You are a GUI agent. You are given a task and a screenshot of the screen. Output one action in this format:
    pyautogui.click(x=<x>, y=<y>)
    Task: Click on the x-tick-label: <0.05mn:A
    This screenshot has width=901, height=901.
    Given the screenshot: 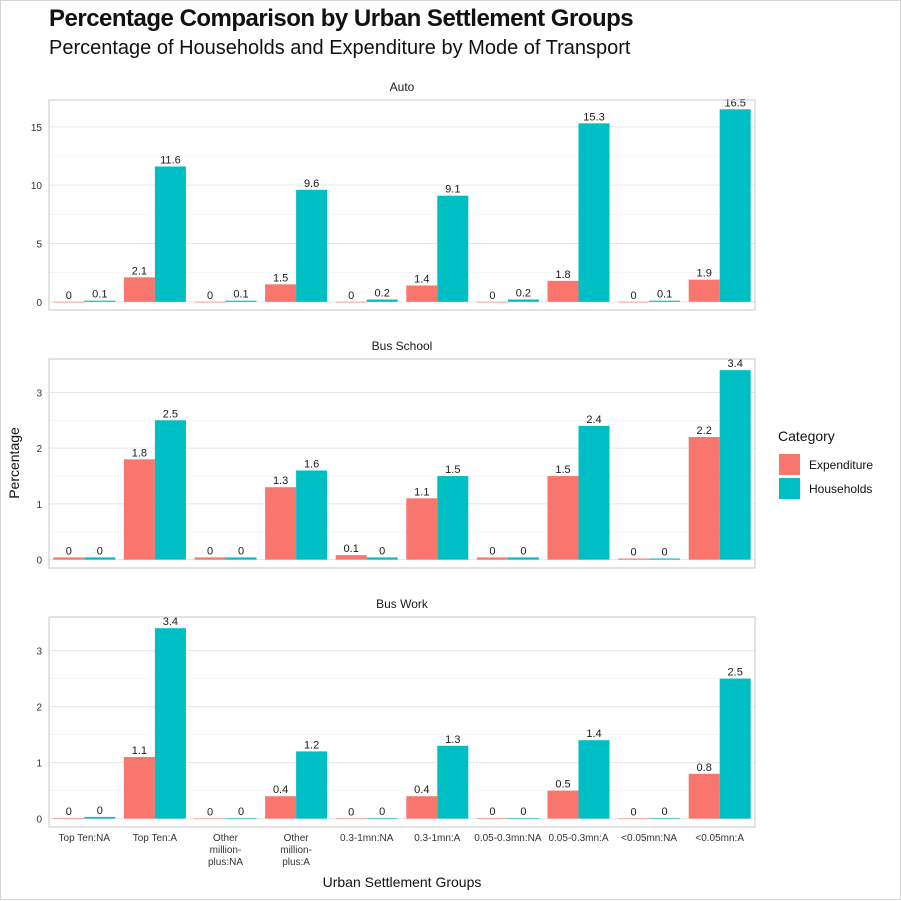 What is the action you would take?
    pyautogui.click(x=719, y=838)
    